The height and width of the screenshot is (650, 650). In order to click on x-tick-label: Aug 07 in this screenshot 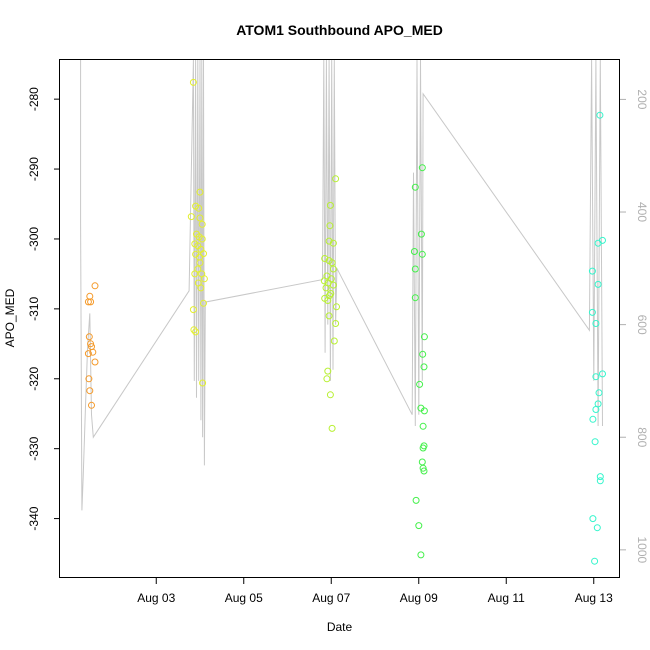, I will do `click(331, 598)`.